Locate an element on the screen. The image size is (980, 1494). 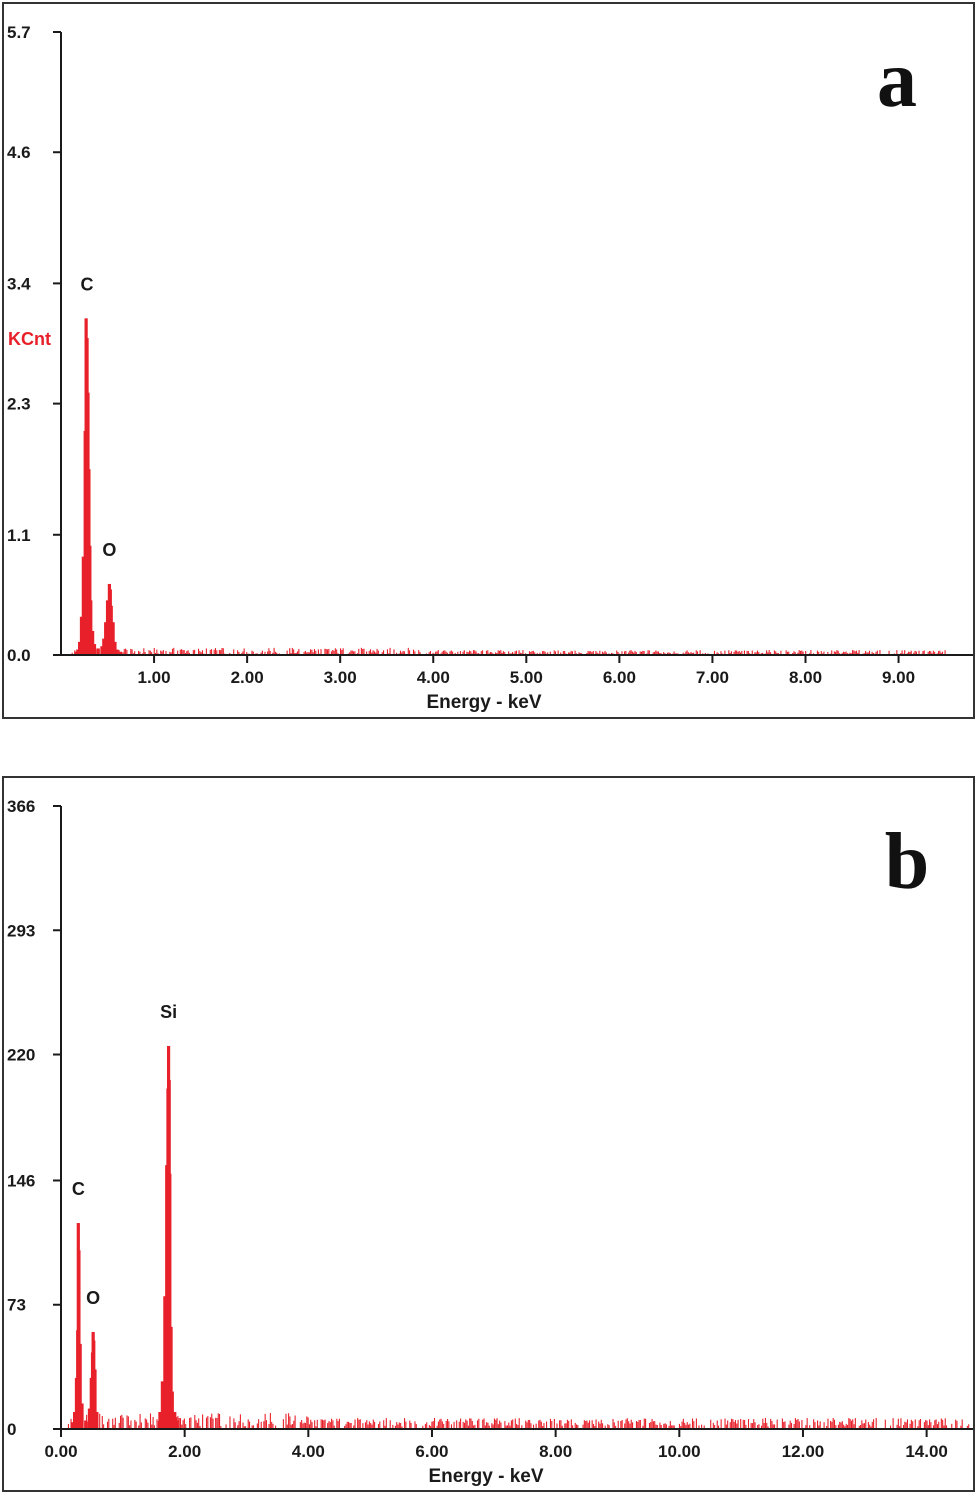
y-tick-label: 73 is located at coordinates (16, 1305).